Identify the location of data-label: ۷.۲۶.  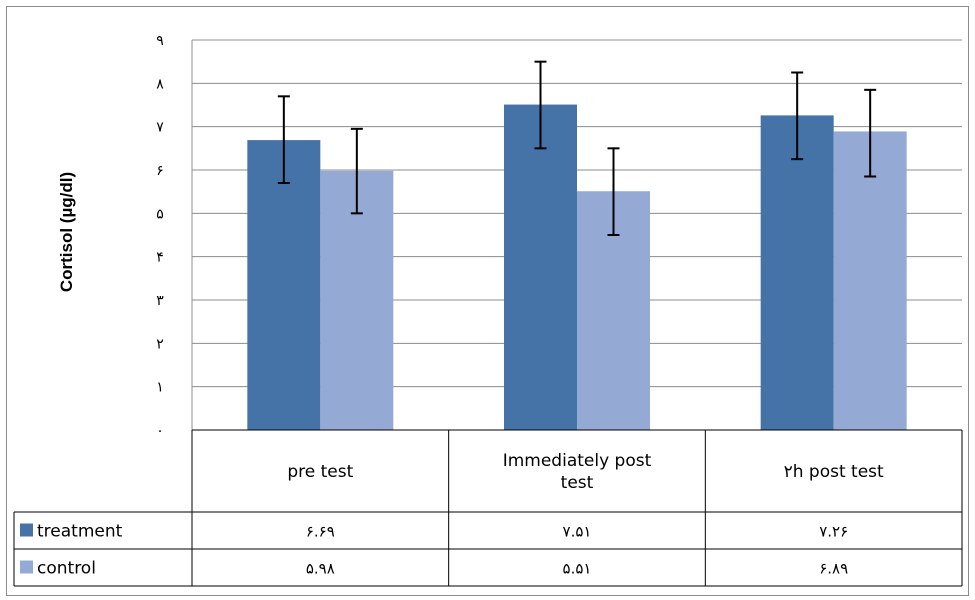
(833, 532).